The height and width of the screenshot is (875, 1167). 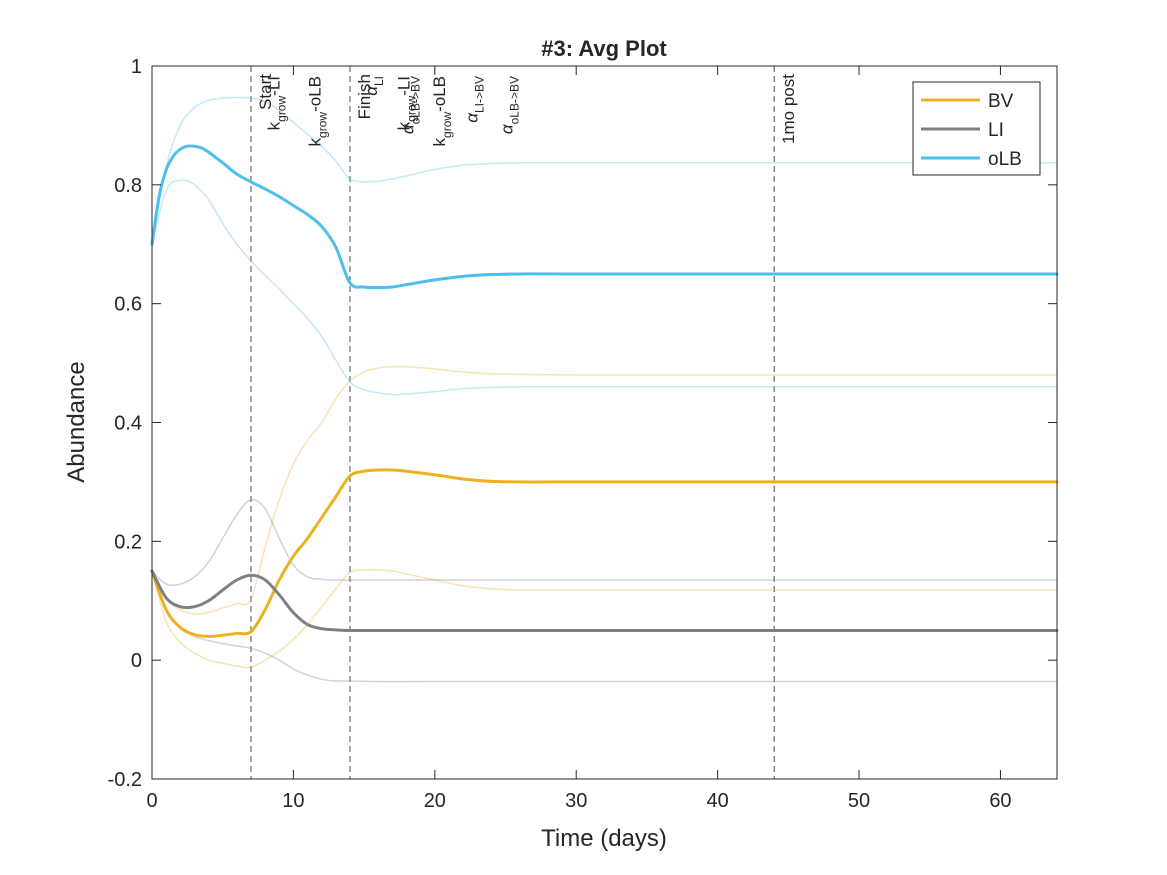 I want to click on series-line-bv-lower, so click(x=604, y=618).